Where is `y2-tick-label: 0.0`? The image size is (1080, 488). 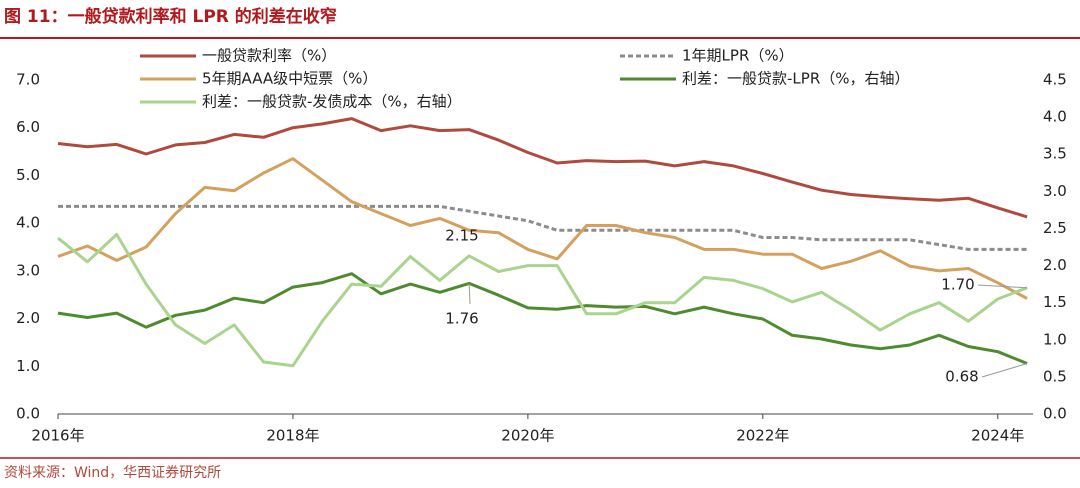 y2-tick-label: 0.0 is located at coordinates (1055, 414).